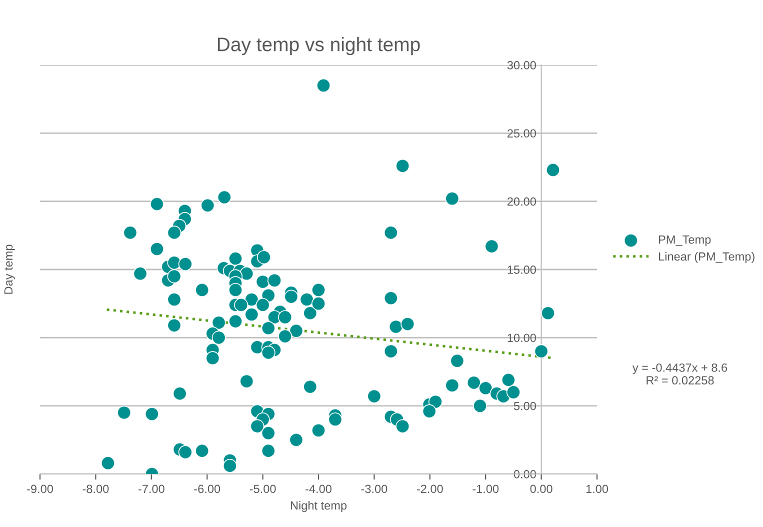 The height and width of the screenshot is (527, 763). What do you see at coordinates (485, 489) in the screenshot?
I see `x-tick-label: -1.00` at bounding box center [485, 489].